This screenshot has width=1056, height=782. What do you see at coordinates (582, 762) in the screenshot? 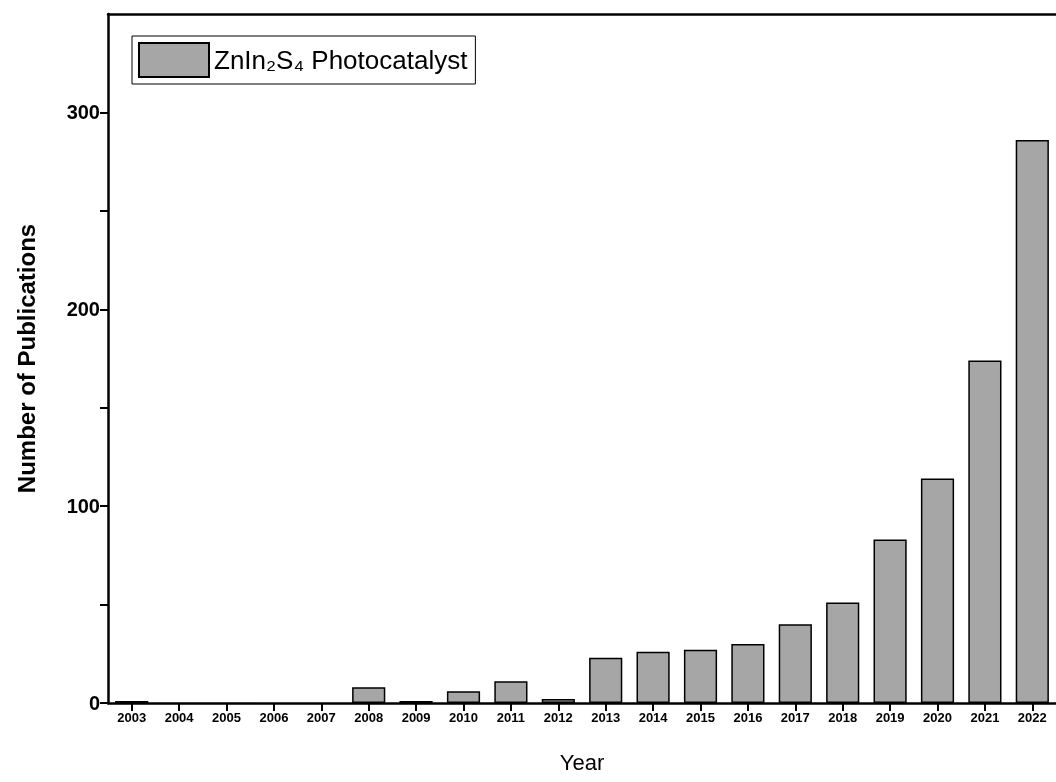
I see `x-axis-title: Year` at bounding box center [582, 762].